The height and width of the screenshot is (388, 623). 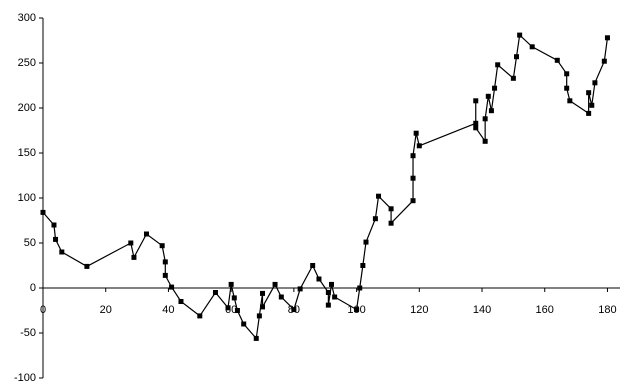 I want to click on x-tick-label: 160, so click(x=545, y=310).